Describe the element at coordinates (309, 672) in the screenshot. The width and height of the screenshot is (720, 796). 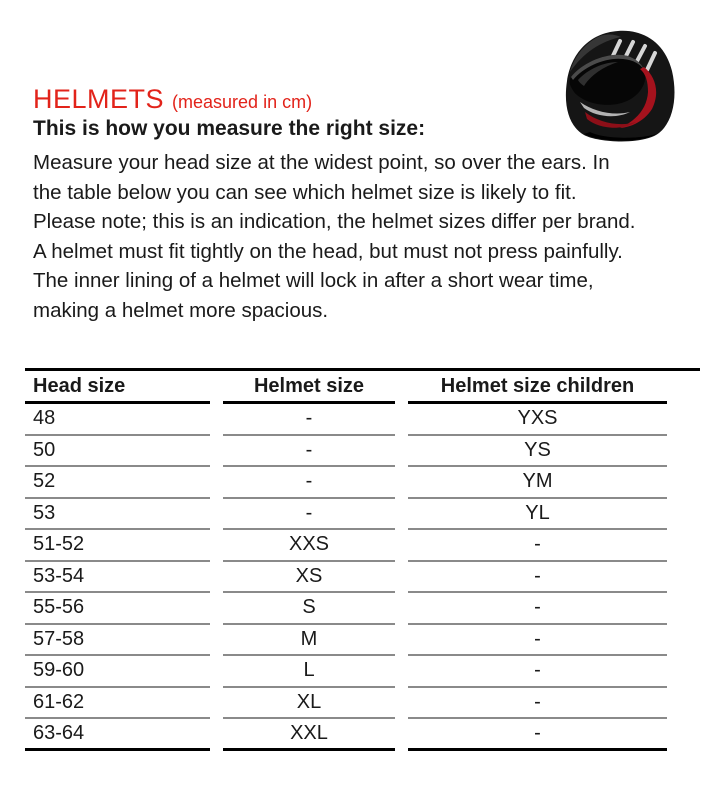
I see `cell-helmet-size: L` at that location.